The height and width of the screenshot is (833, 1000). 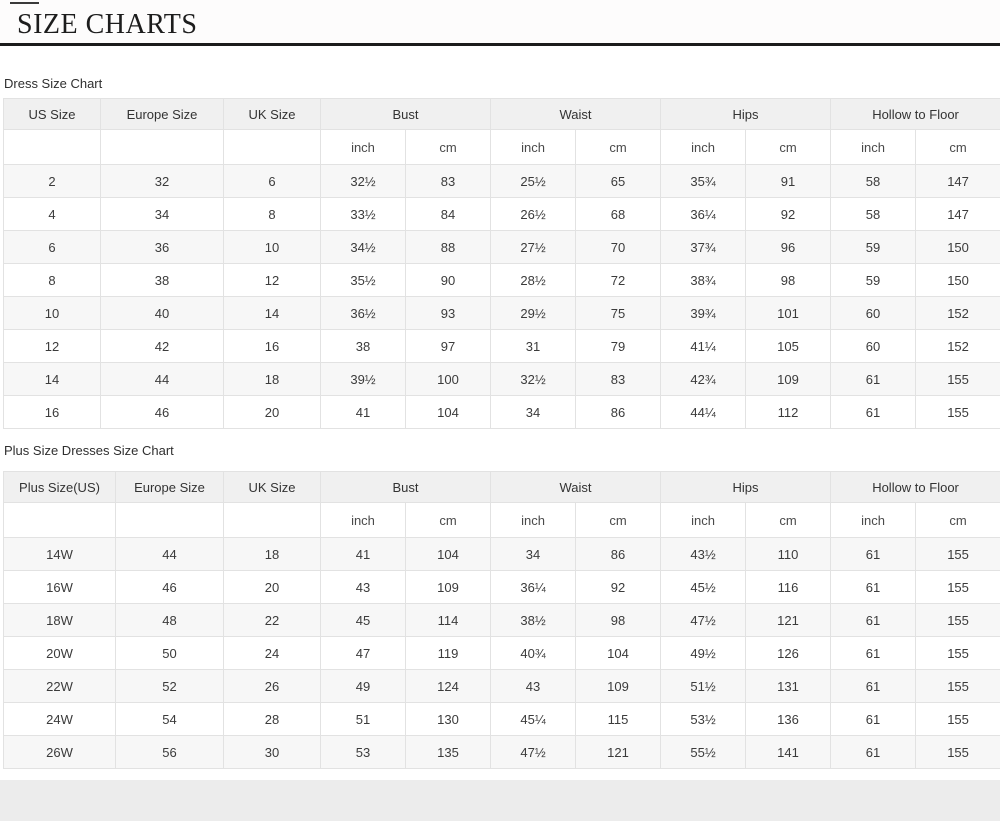 I want to click on measurement-cell: 70, so click(x=618, y=247).